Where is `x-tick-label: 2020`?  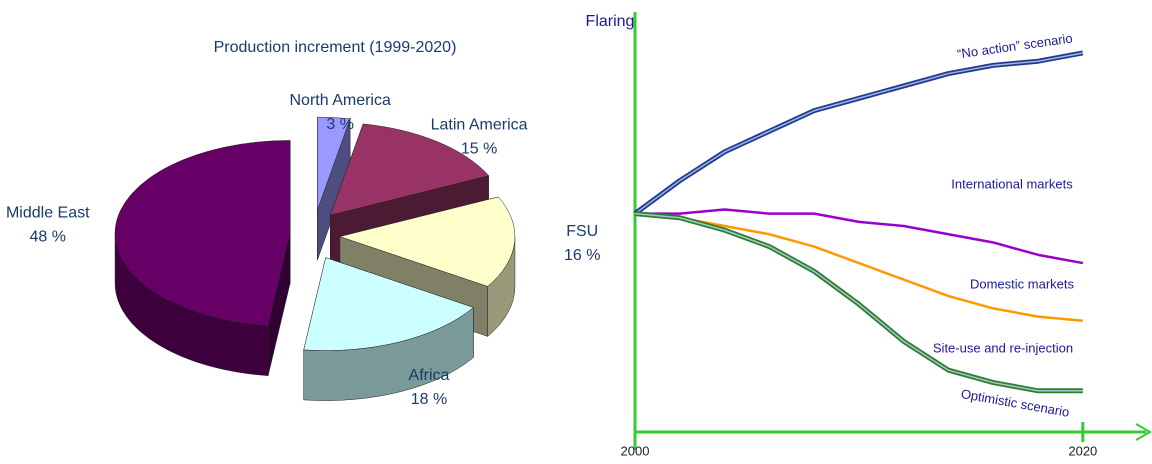
x-tick-label: 2020 is located at coordinates (1082, 450).